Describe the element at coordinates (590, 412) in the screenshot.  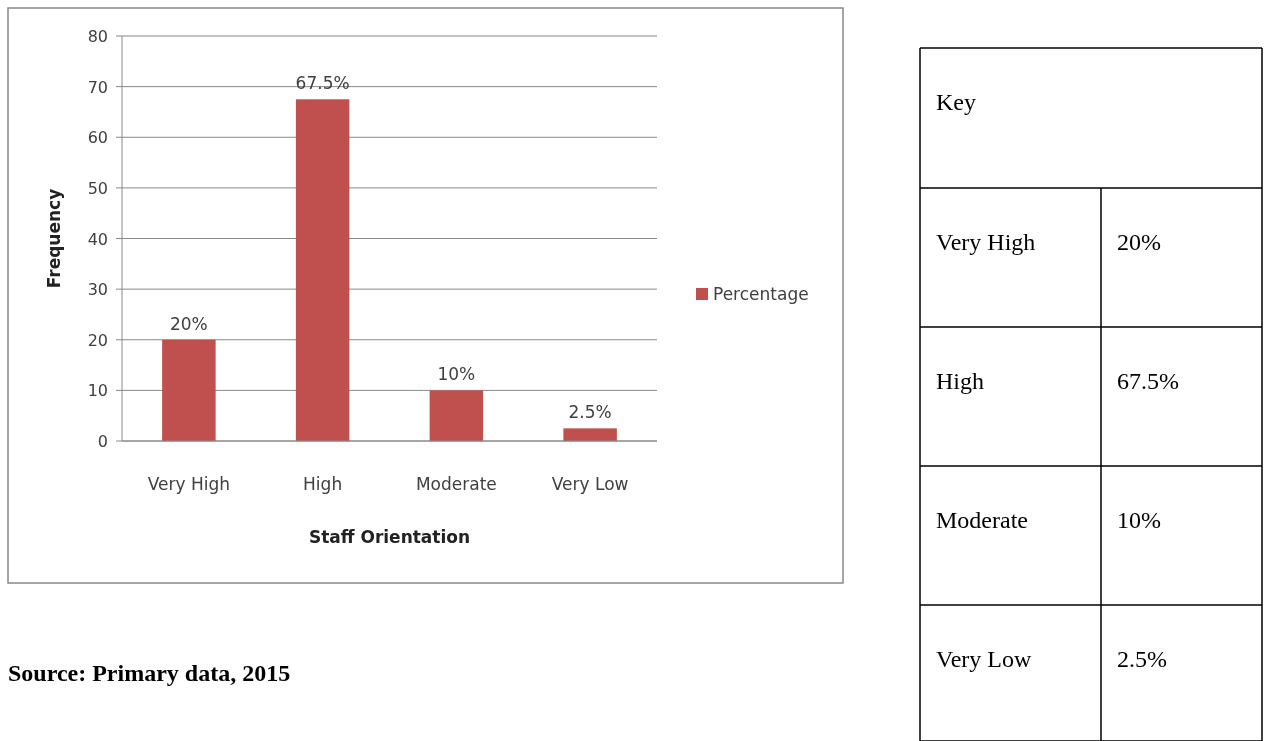
I see `data-label: 2.5%` at that location.